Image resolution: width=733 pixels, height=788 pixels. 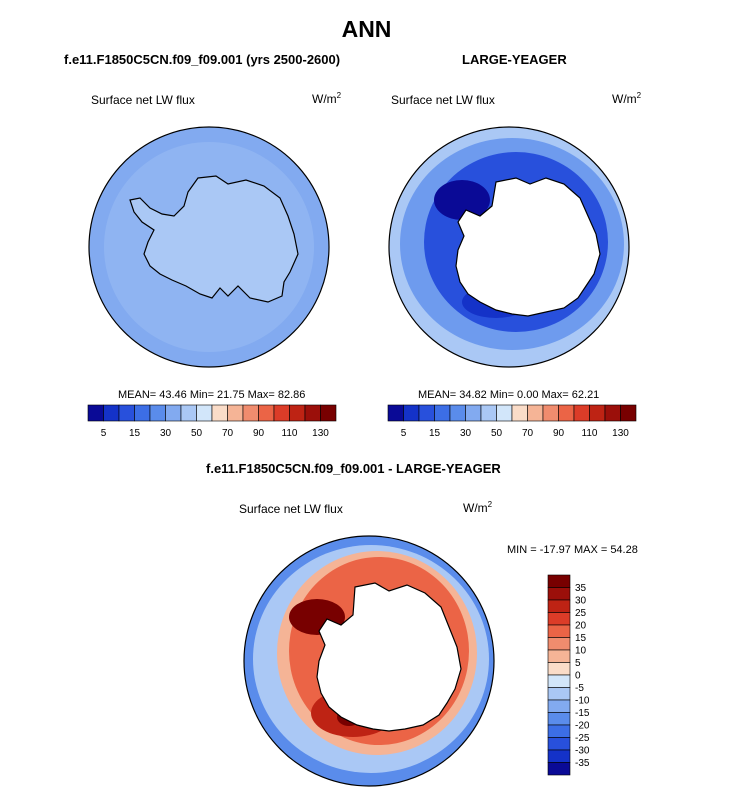 What do you see at coordinates (582, 751) in the screenshot?
I see `diff-colorbar-tick-13: -30` at bounding box center [582, 751].